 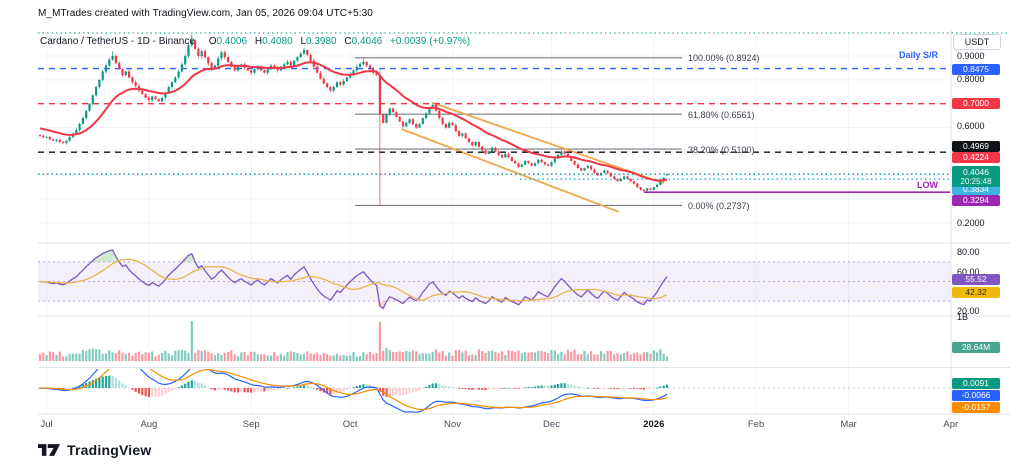 What do you see at coordinates (976, 383) in the screenshot?
I see `macd-value-badge: 0.0091` at bounding box center [976, 383].